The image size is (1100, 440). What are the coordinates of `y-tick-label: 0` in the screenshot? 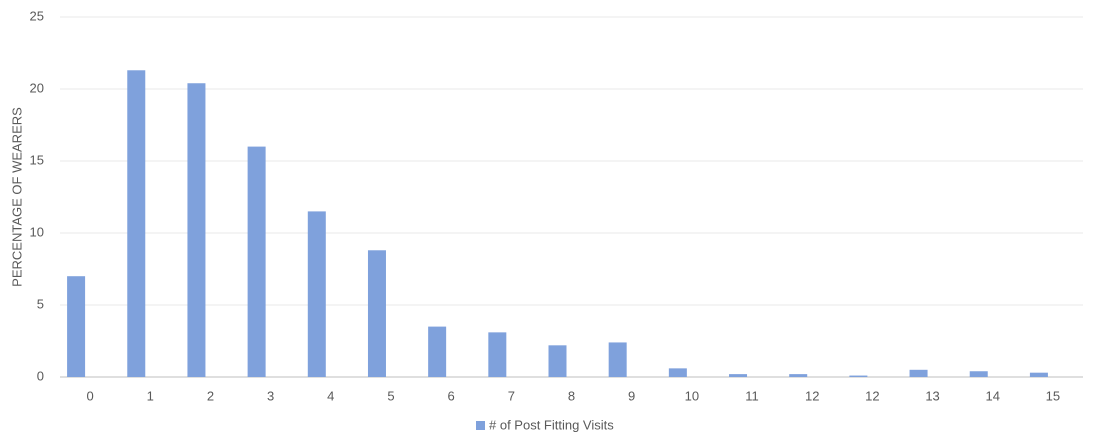 It's located at (40, 375).